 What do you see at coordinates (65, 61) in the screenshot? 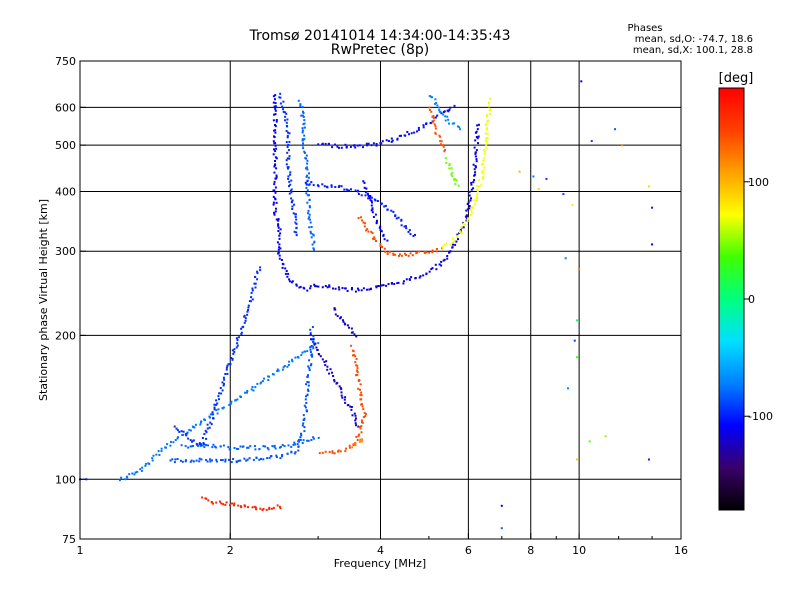
I see `y-tick-label: 750` at bounding box center [65, 61].